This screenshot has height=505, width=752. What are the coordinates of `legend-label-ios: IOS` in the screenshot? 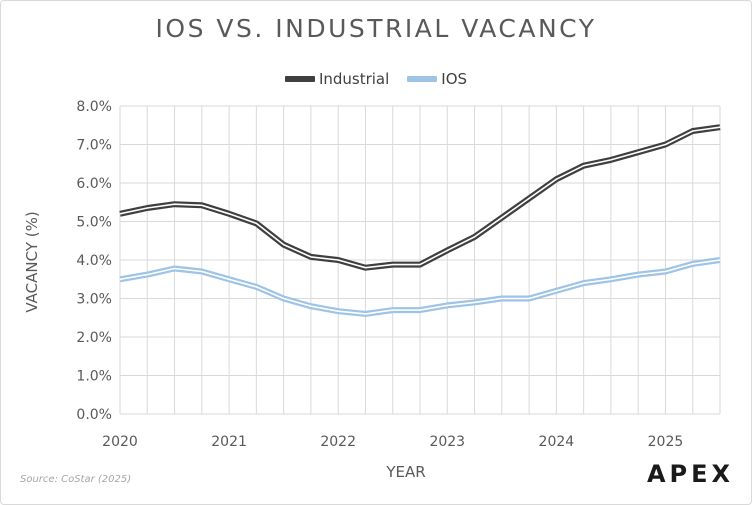 It's located at (454, 79).